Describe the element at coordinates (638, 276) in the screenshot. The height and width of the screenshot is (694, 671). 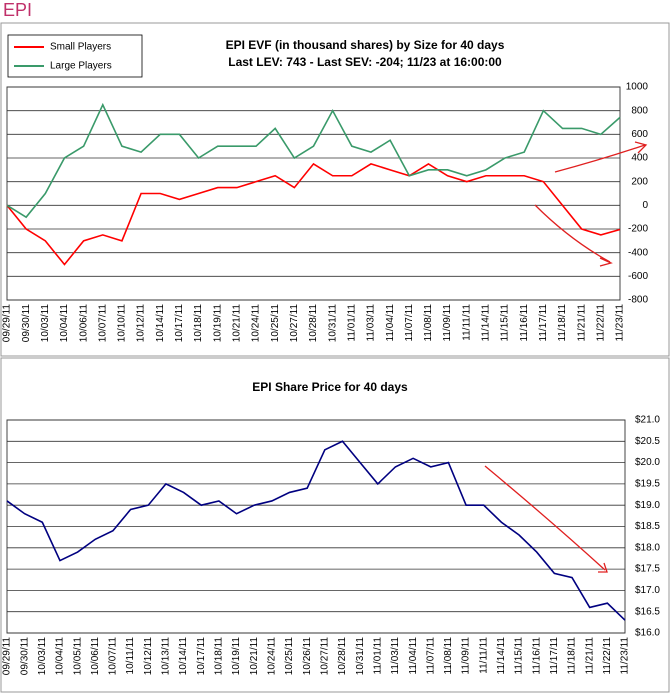
I see `y-tick-label: -600` at that location.